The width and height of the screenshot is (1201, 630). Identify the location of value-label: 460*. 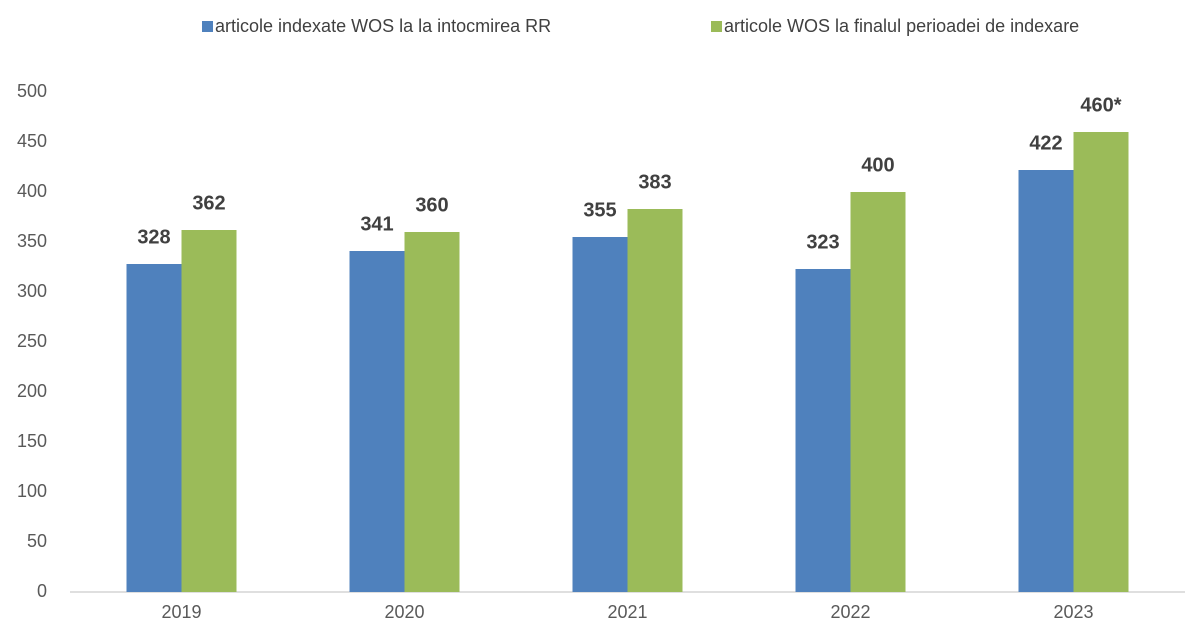
(1100, 105).